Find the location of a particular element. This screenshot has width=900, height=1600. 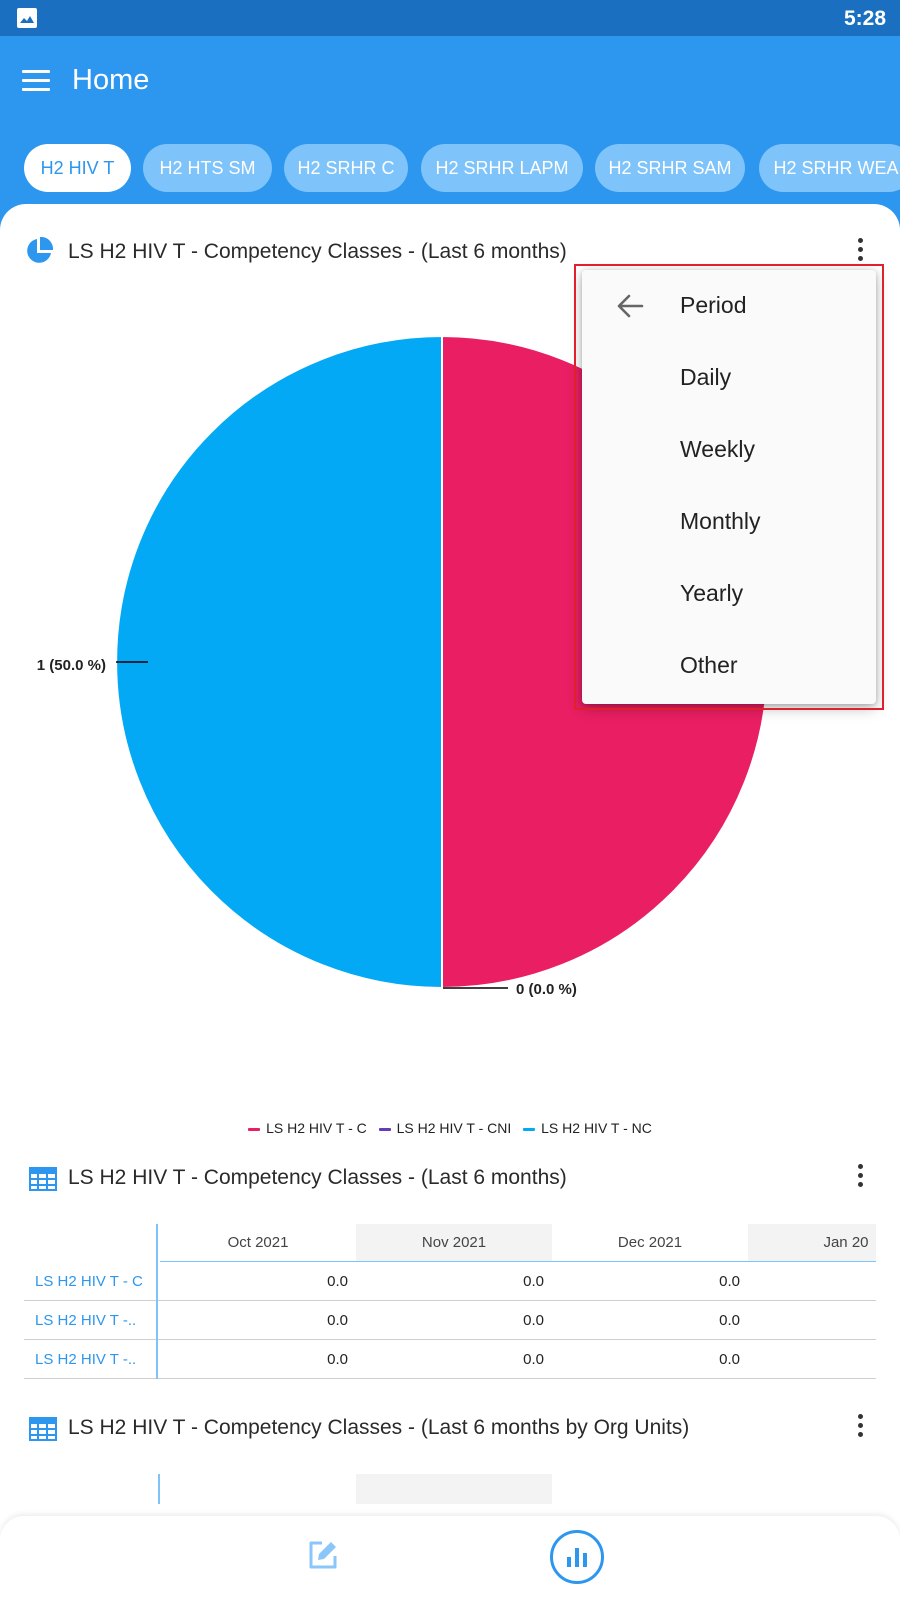

menu-item-label: Monthly is located at coordinates (720, 521).